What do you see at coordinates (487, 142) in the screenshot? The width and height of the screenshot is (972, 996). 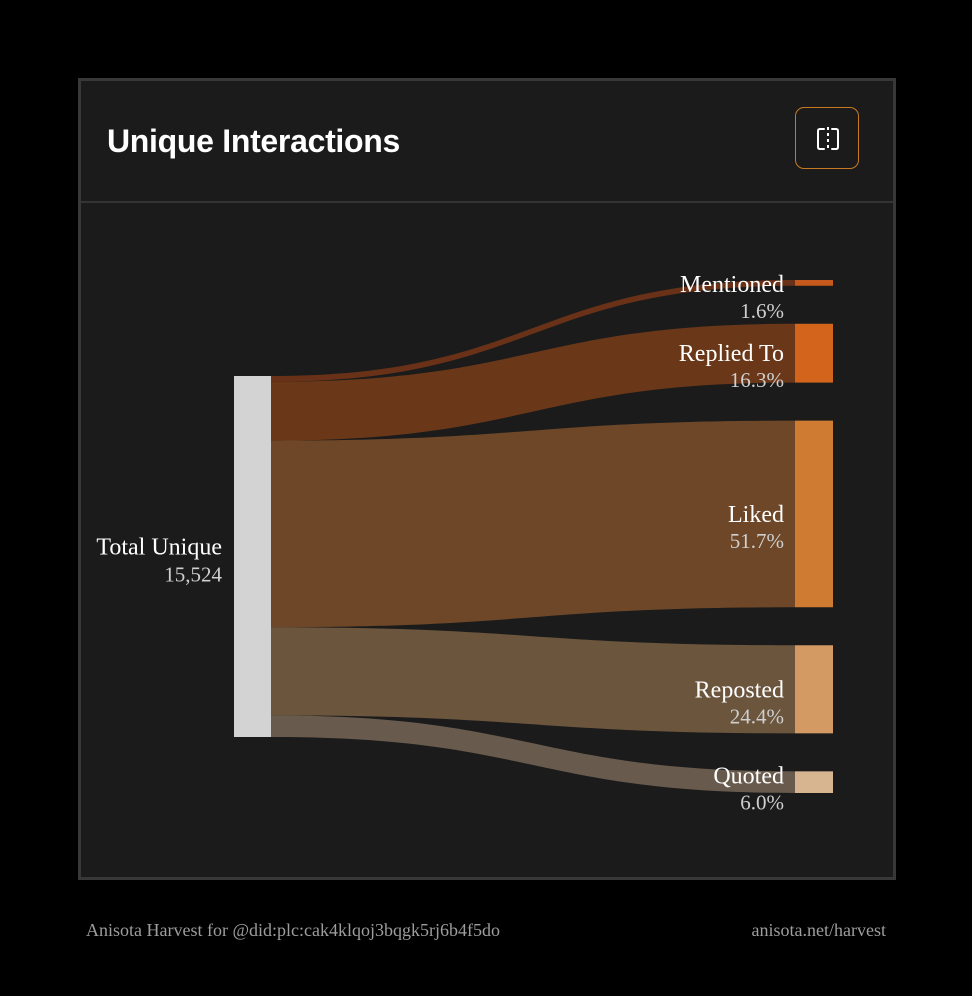 I see `card-header: Unique Interactions` at bounding box center [487, 142].